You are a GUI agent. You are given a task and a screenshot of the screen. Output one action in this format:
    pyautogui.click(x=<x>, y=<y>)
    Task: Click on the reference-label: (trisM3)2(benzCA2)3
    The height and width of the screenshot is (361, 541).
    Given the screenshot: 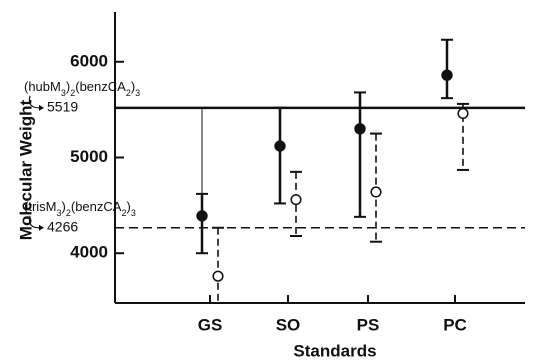 What is the action you would take?
    pyautogui.click(x=80, y=208)
    